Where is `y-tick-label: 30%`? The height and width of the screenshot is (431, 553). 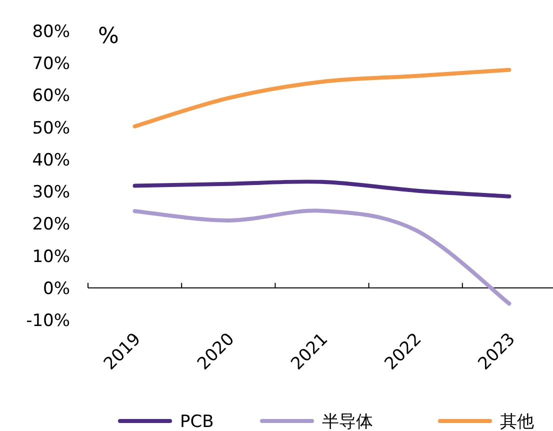
y-tick-label: 30% is located at coordinates (51, 192).